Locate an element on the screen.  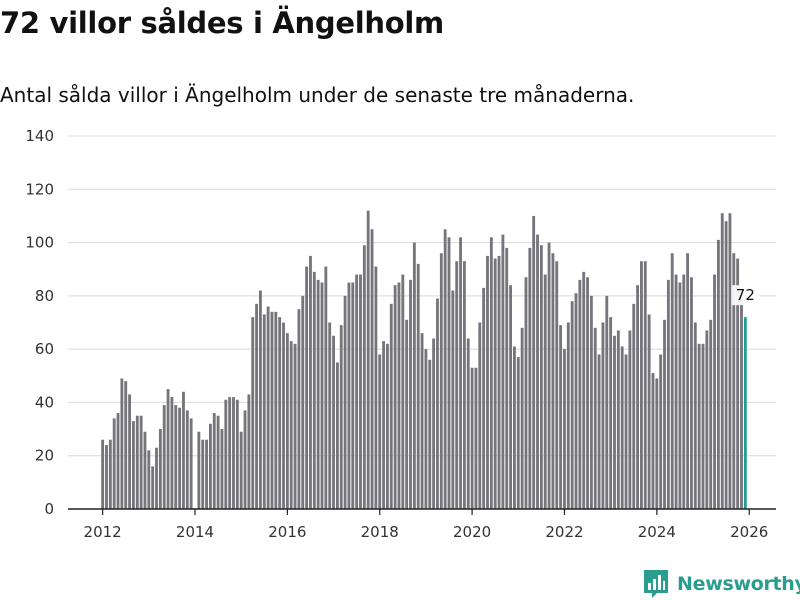
chart-title: 72 villor såldes i Ängelholm is located at coordinates (222, 23).